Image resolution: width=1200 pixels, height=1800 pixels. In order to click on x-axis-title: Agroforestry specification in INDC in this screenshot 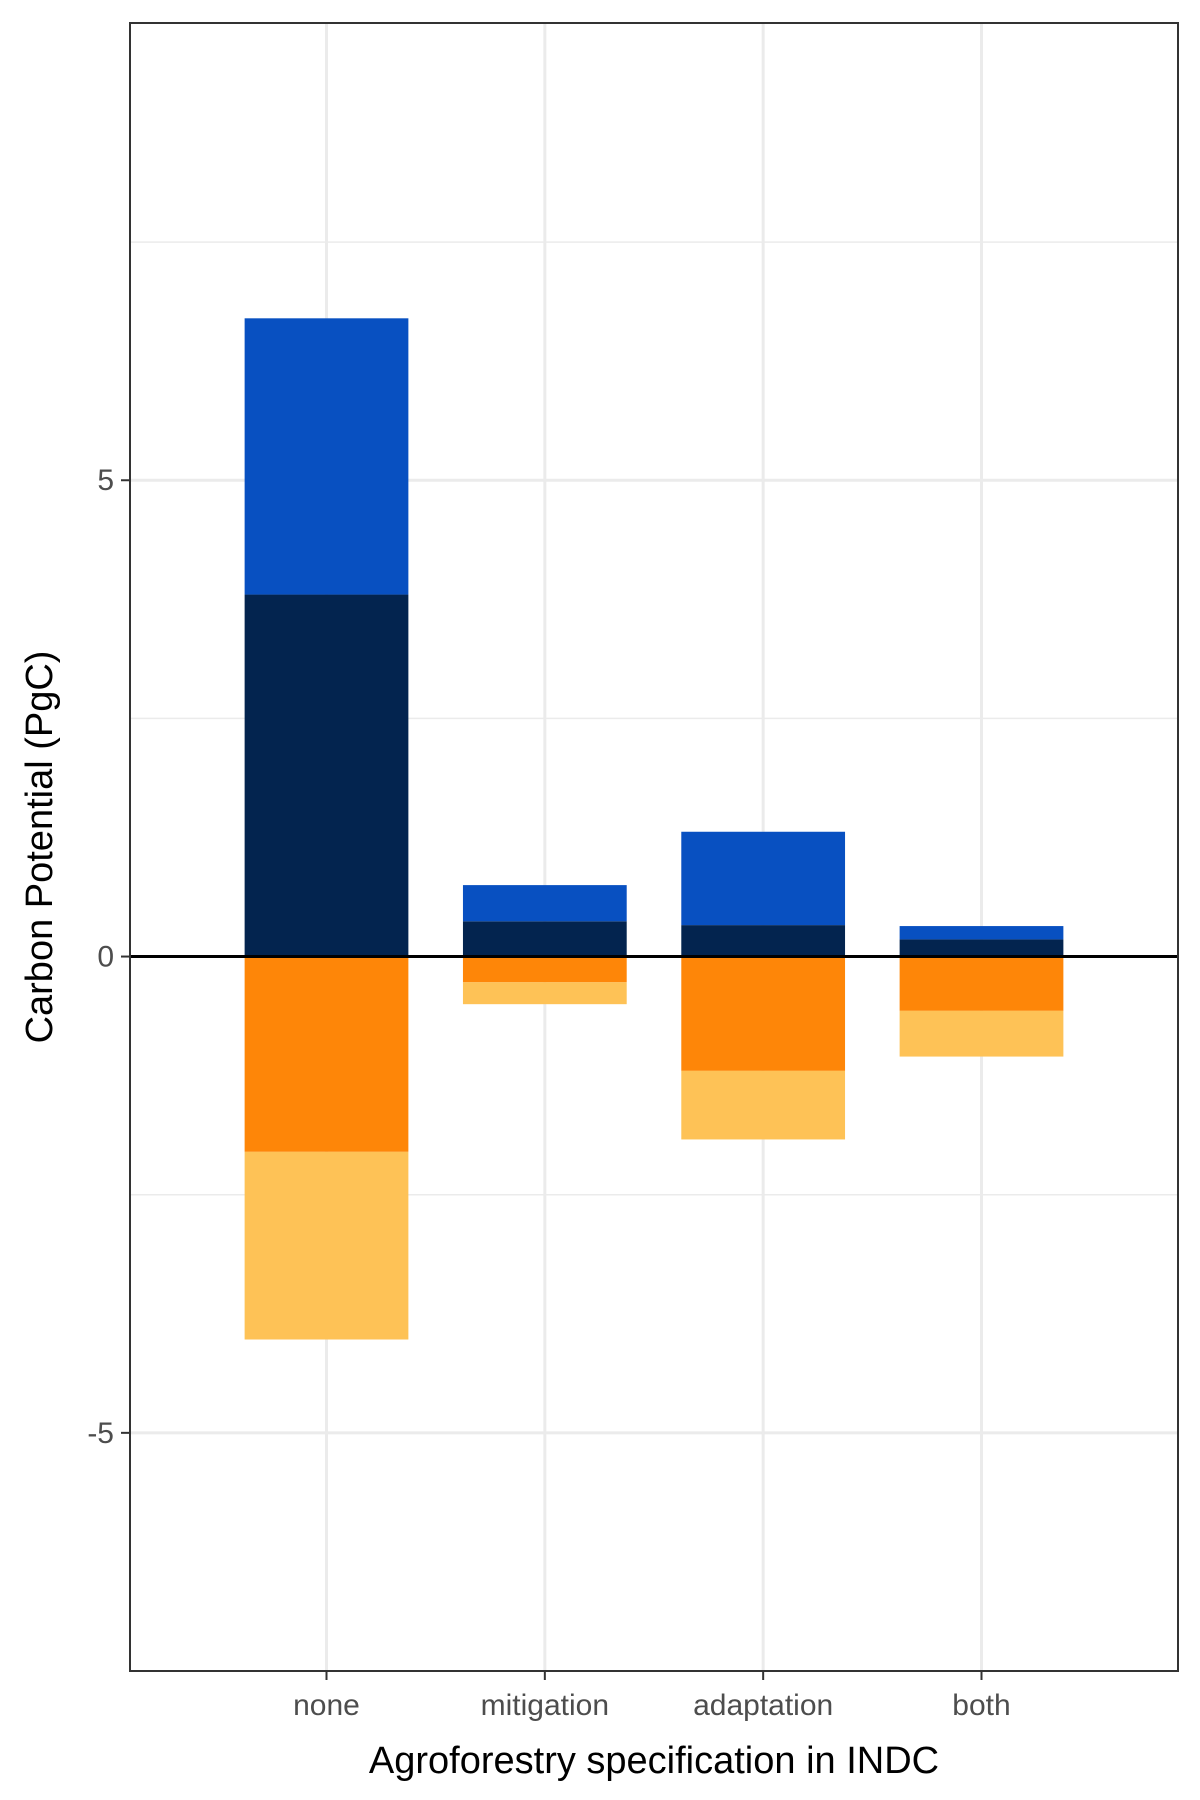, I will do `click(654, 1761)`.